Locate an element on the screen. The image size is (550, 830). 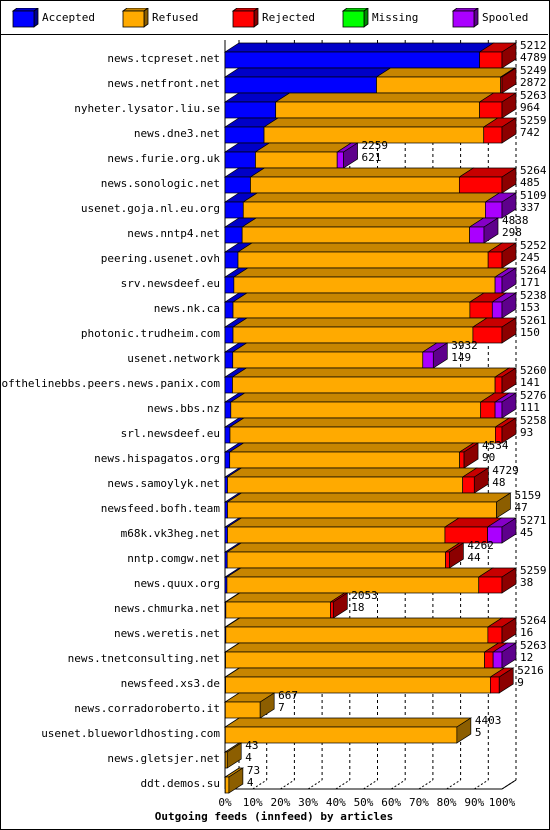
bar-row: ddt.demos.su 734 is located at coordinates (200, 779).